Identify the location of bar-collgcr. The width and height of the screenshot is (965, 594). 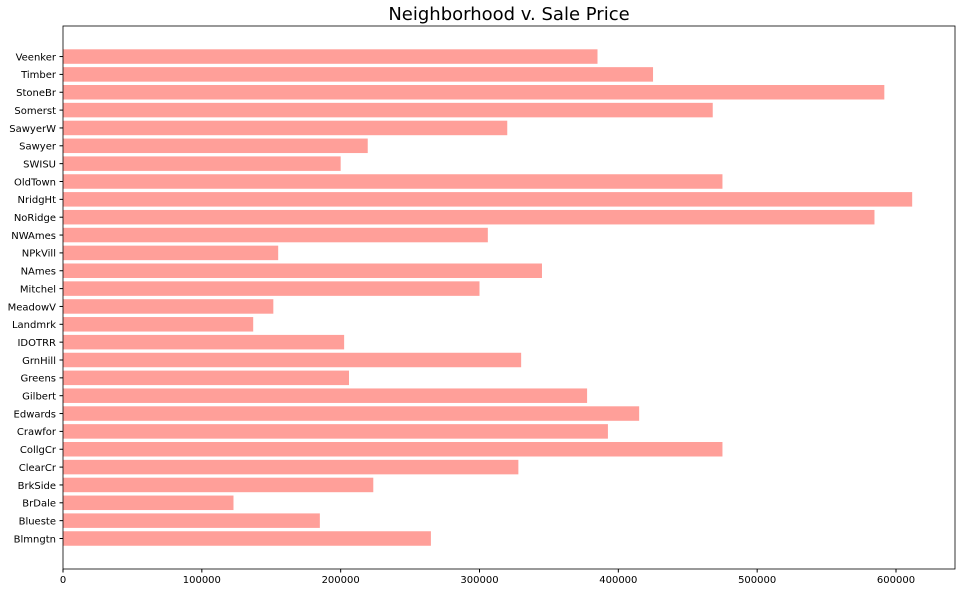
(393, 449).